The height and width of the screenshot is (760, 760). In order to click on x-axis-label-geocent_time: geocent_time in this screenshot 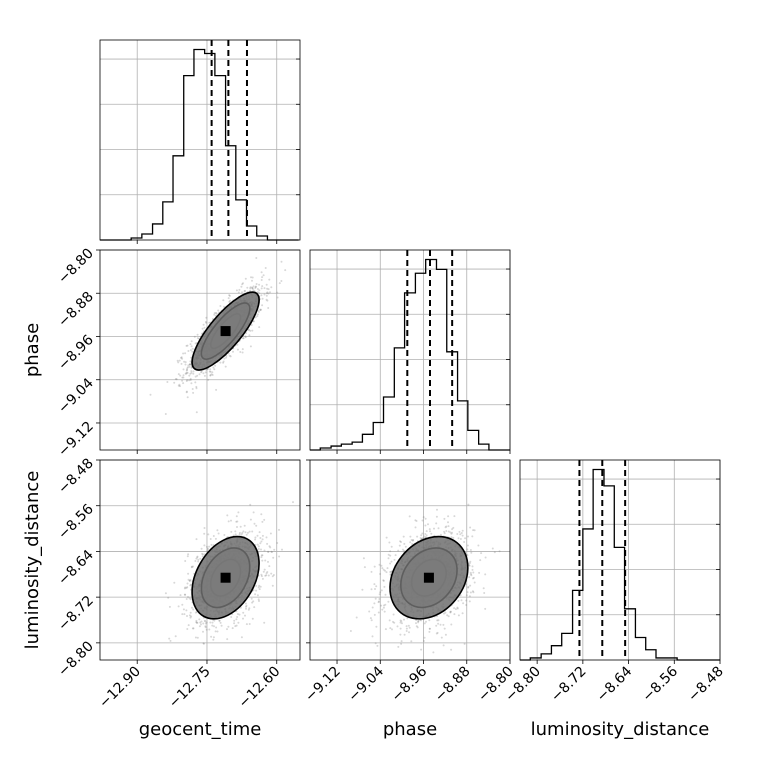, I will do `click(200, 729)`.